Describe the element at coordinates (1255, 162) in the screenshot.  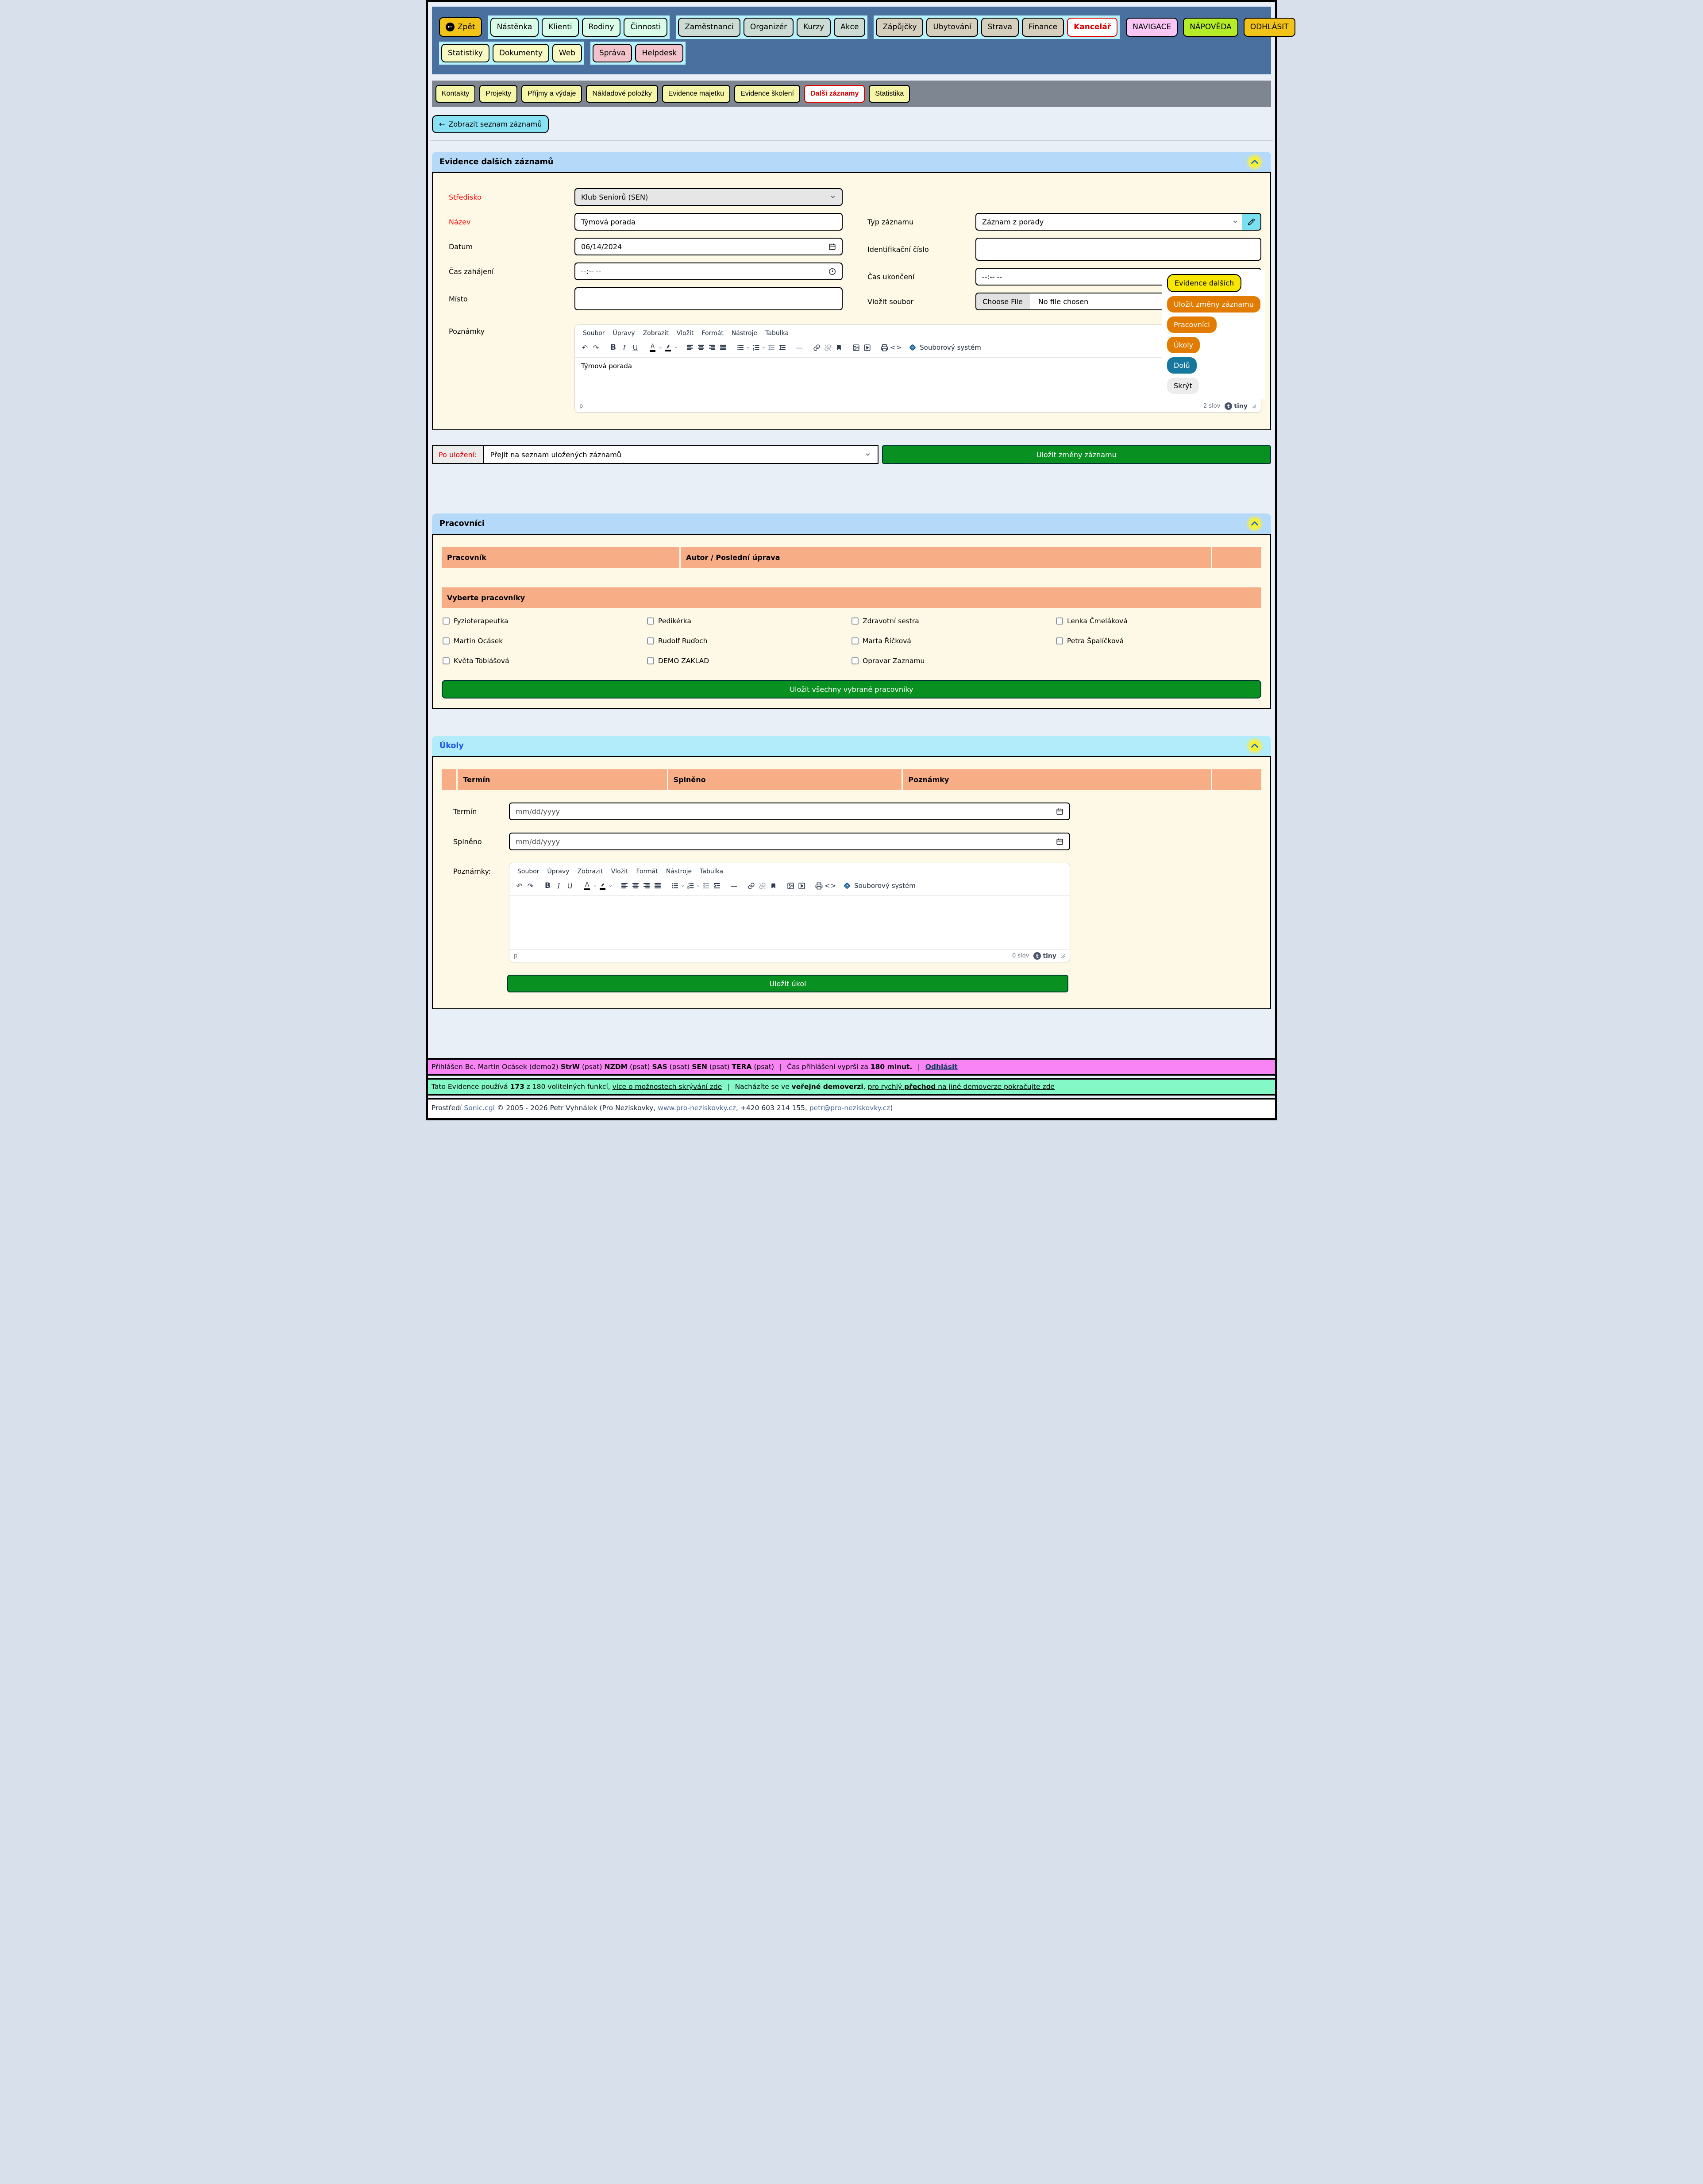
I see `record-collapse-button` at that location.